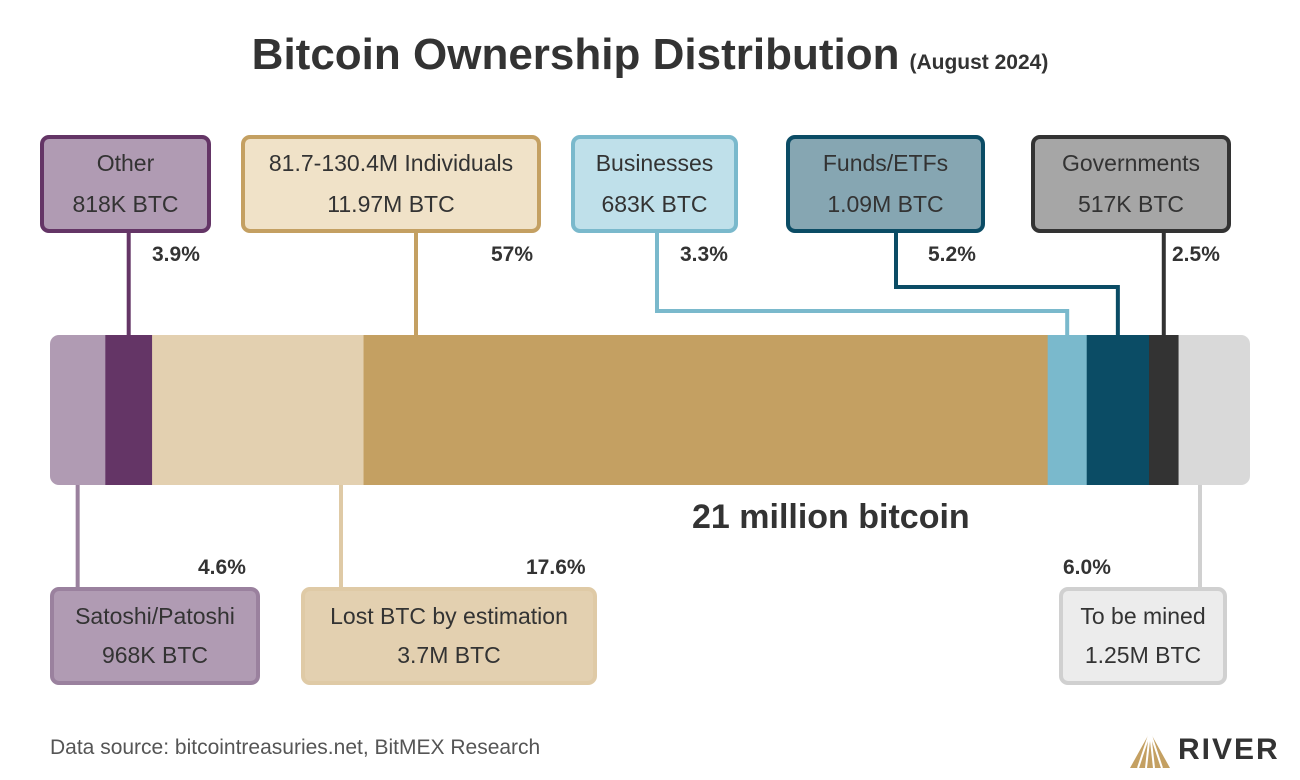  What do you see at coordinates (979, 62) in the screenshot?
I see `chart-subtitle: (August 2024)` at bounding box center [979, 62].